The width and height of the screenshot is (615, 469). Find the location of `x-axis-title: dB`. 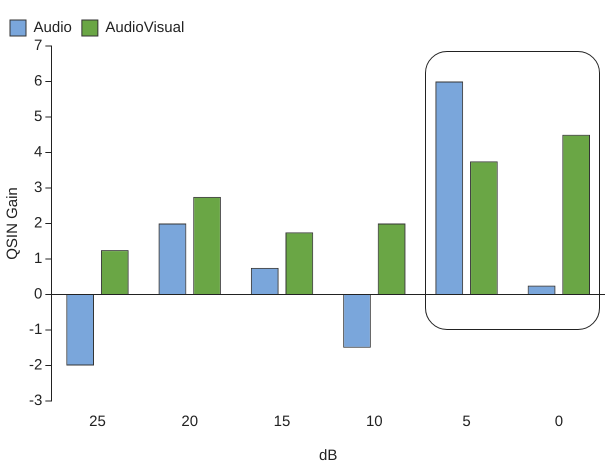

x-axis-title: dB is located at coordinates (328, 455).